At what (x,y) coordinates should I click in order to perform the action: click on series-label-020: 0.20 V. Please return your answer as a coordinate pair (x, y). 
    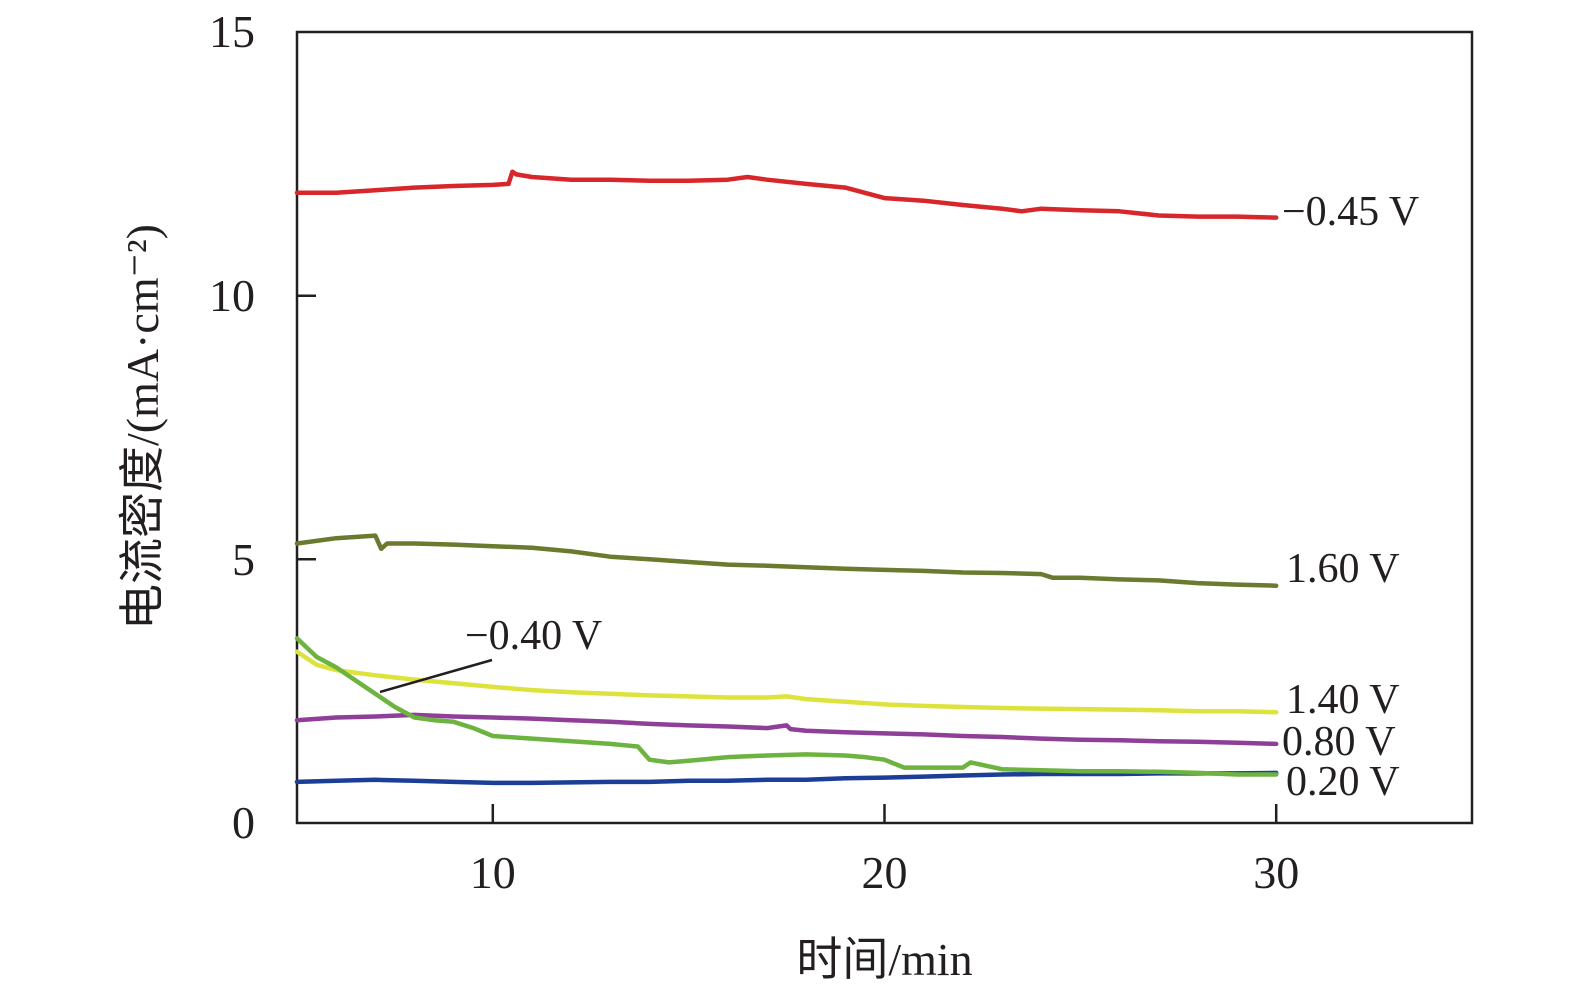
    Looking at the image, I should click on (1343, 782).